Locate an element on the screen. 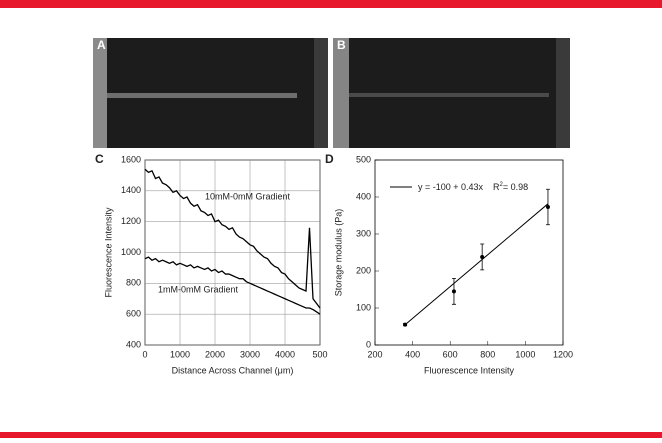 This screenshot has height=443, width=662. x-tick-label: 2000 is located at coordinates (215, 354).